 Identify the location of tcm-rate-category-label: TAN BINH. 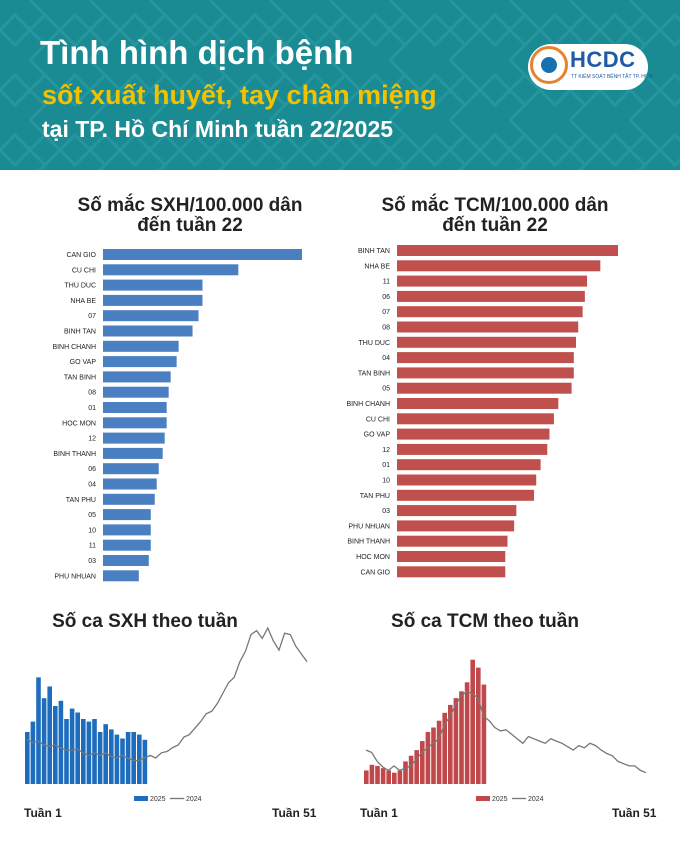
(374, 373).